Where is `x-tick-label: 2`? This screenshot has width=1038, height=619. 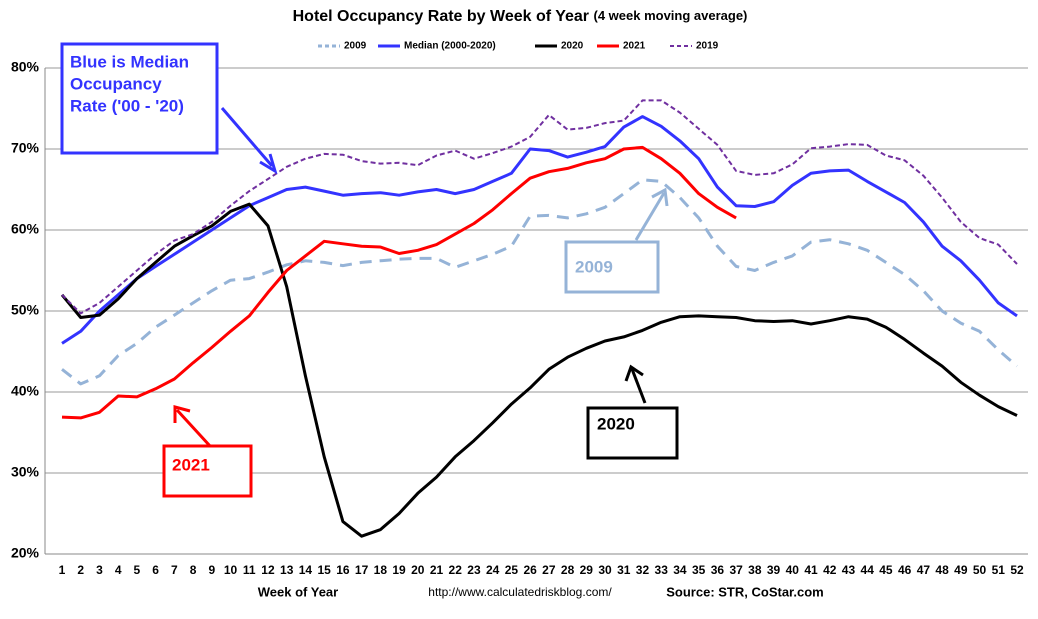 x-tick-label: 2 is located at coordinates (80, 570).